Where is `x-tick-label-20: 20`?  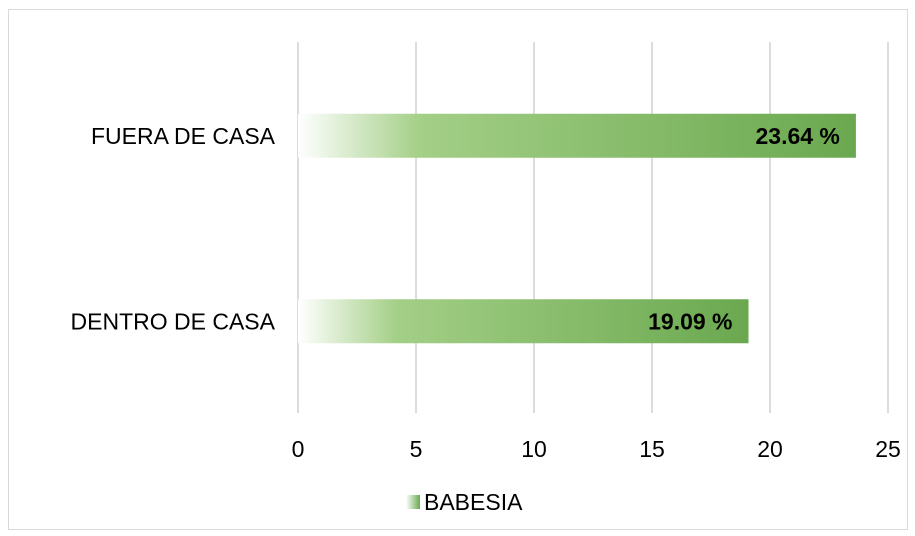 x-tick-label-20: 20 is located at coordinates (770, 449).